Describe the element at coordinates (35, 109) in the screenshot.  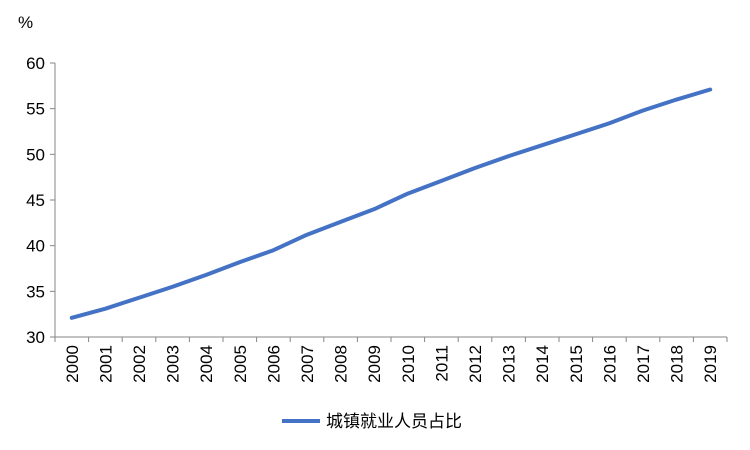
I see `y-tick-label: 55` at that location.